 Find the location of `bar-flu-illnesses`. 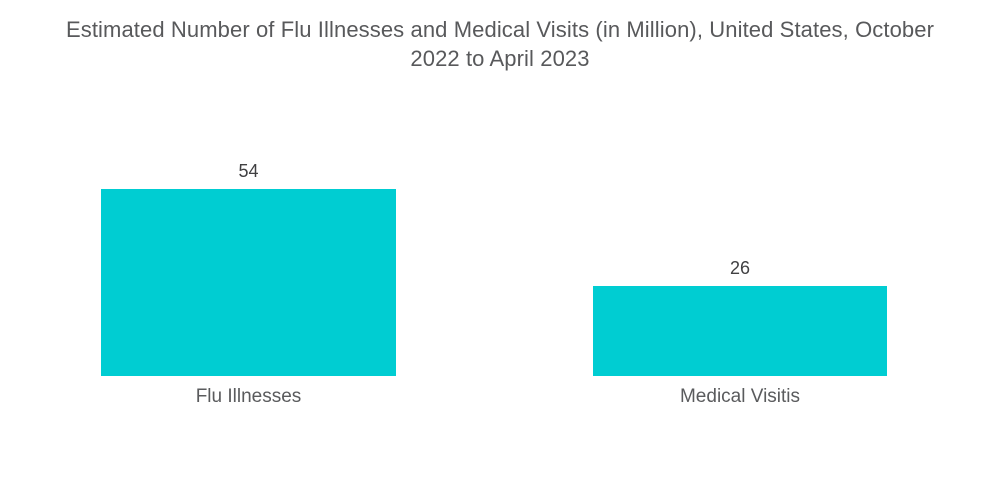

bar-flu-illnesses is located at coordinates (248, 282).